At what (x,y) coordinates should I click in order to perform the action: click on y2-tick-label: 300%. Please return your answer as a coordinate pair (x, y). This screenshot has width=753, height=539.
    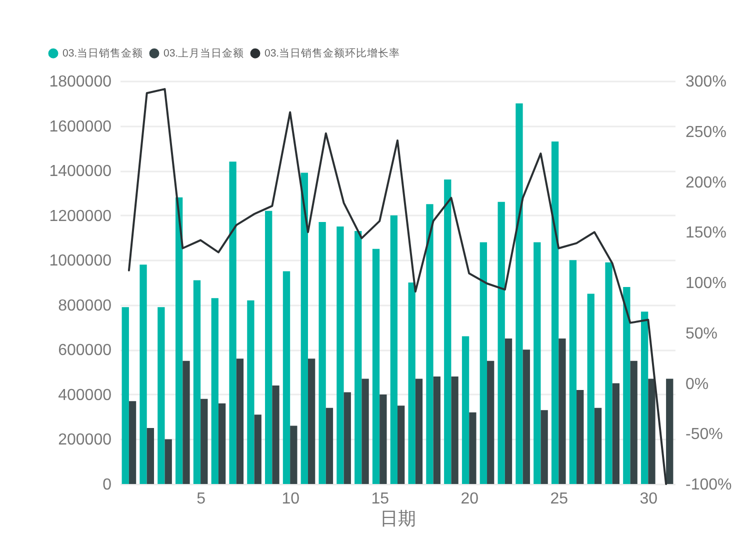
    Looking at the image, I should click on (706, 82).